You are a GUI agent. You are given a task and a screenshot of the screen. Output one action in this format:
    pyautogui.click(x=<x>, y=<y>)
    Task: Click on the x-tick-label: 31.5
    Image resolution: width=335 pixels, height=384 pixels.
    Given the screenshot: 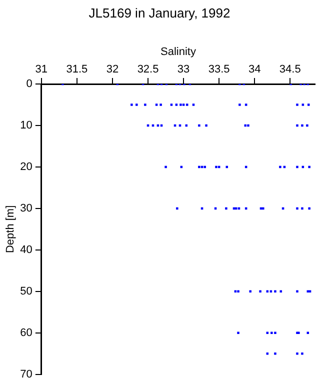 What is the action you would take?
    pyautogui.click(x=77, y=69)
    